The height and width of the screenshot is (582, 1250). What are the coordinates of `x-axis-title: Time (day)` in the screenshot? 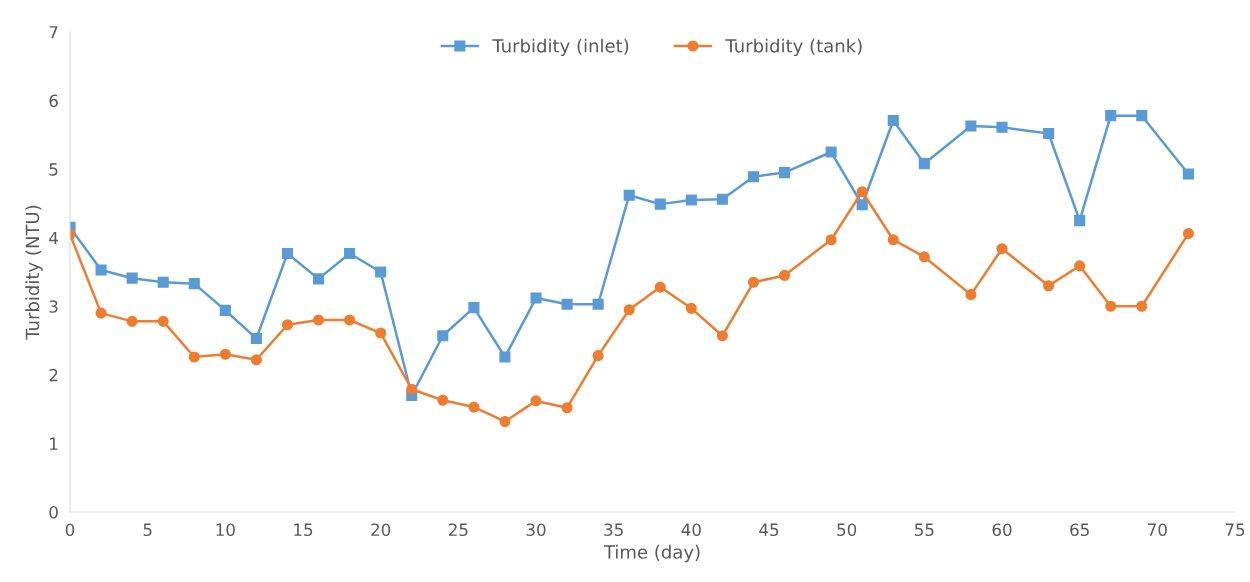 It's located at (651, 553).